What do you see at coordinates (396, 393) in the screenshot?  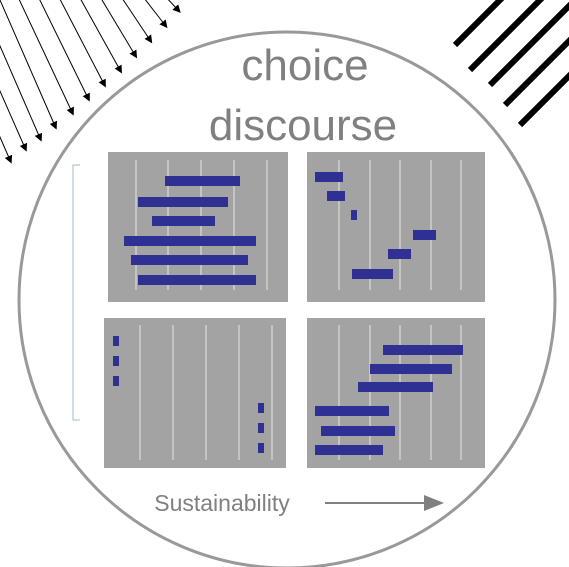 I see `panel-bottom-right` at bounding box center [396, 393].